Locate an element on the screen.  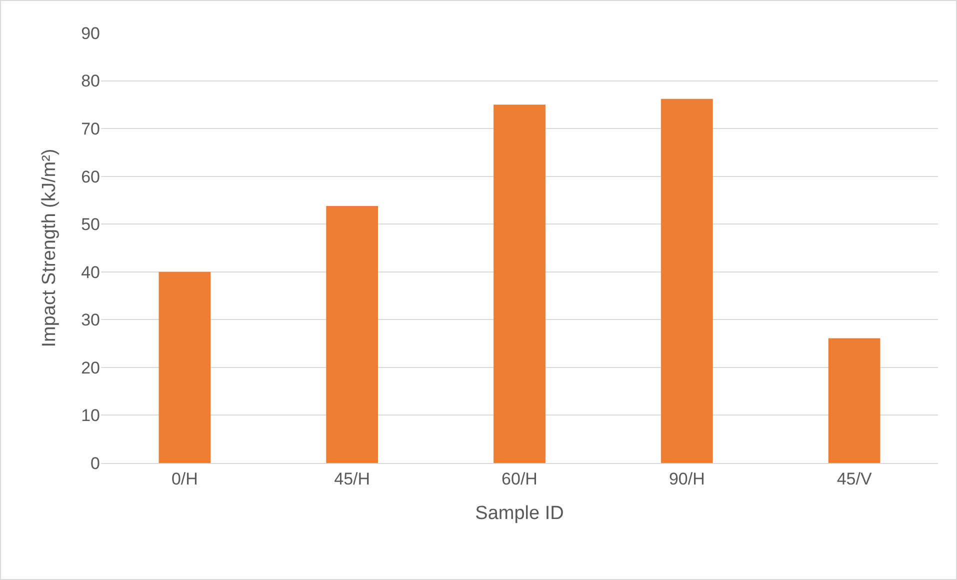
x-tick-label: 45/V is located at coordinates (854, 478).